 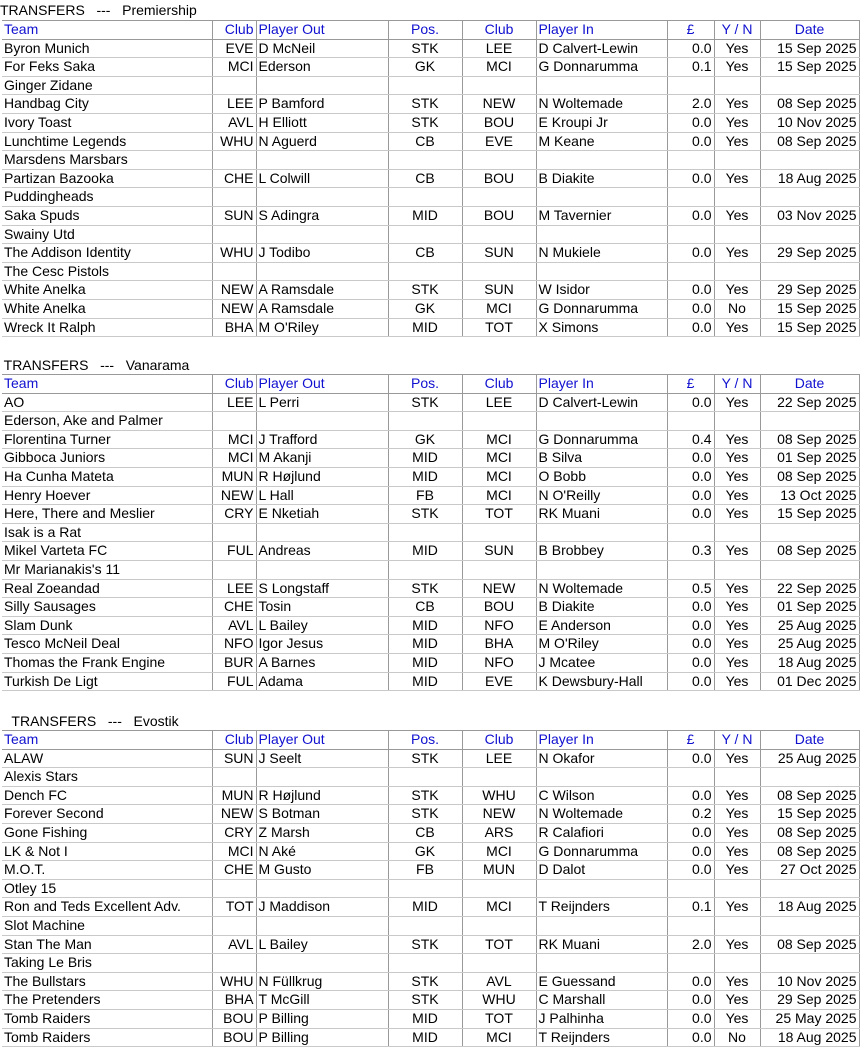 What do you see at coordinates (322, 796) in the screenshot?
I see `player-out-cell: R Højlund` at bounding box center [322, 796].